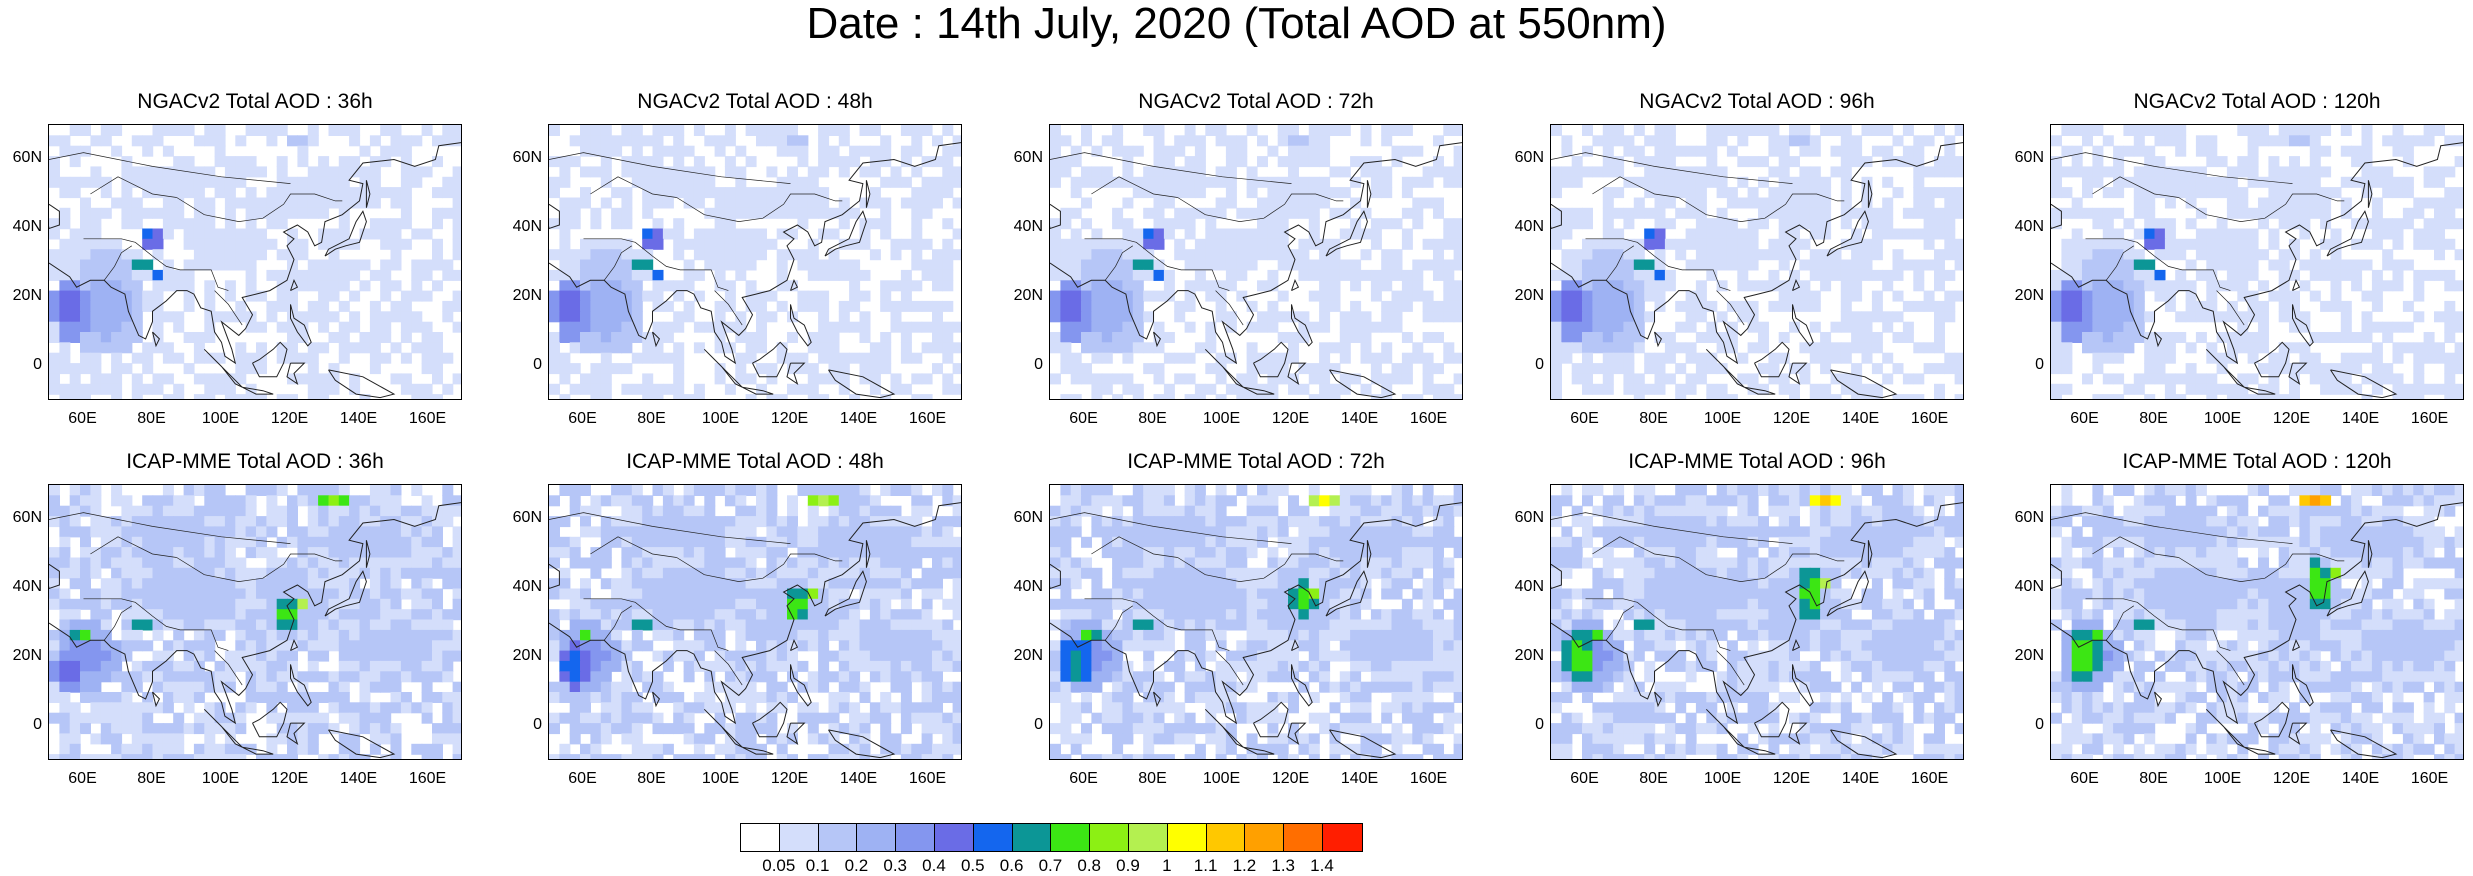 Image resolution: width=2473 pixels, height=876 pixels. Describe the element at coordinates (1322, 866) in the screenshot. I see `colorbar-tick-label: 1.4` at that location.